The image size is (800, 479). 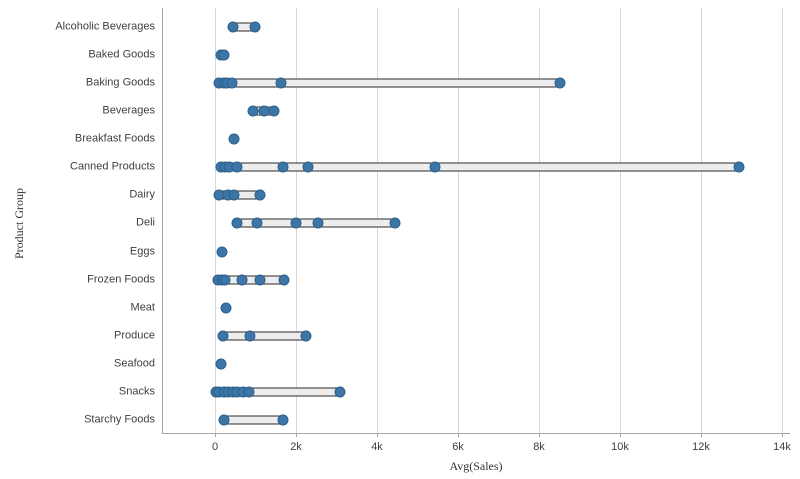 I want to click on x-tick-label: 12k, so click(x=701, y=447).